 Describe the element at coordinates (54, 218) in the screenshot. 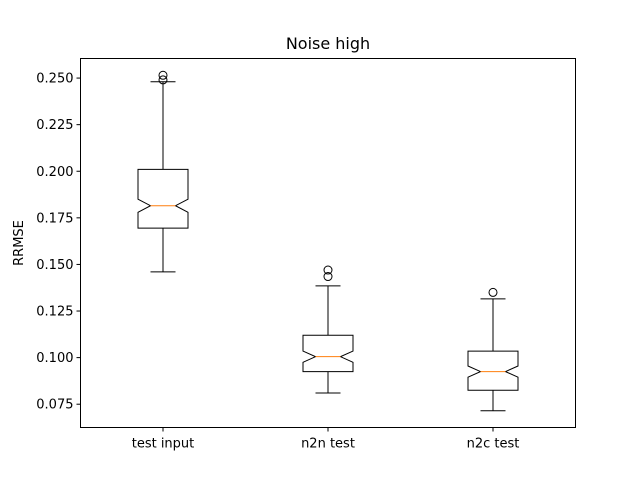

I see `y-tick-label: 0.175` at that location.